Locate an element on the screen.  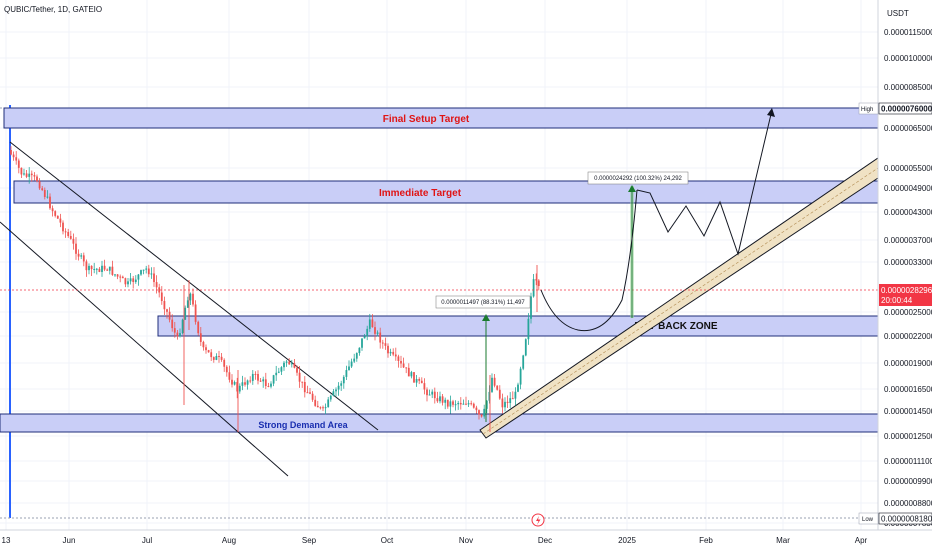
lower-measure-text: 0.0000011497 (88.31%) 11,497 is located at coordinates (483, 303).